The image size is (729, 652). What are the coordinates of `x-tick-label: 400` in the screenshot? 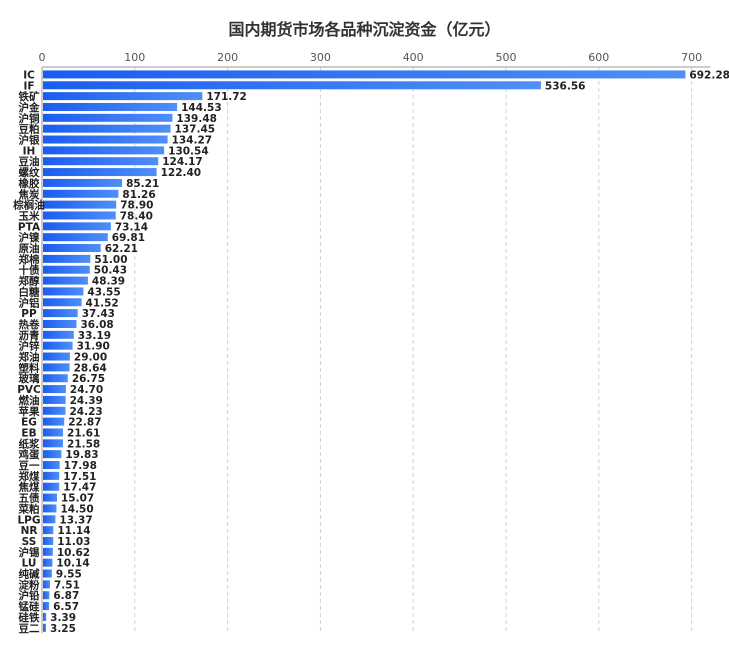 It's located at (413, 57).